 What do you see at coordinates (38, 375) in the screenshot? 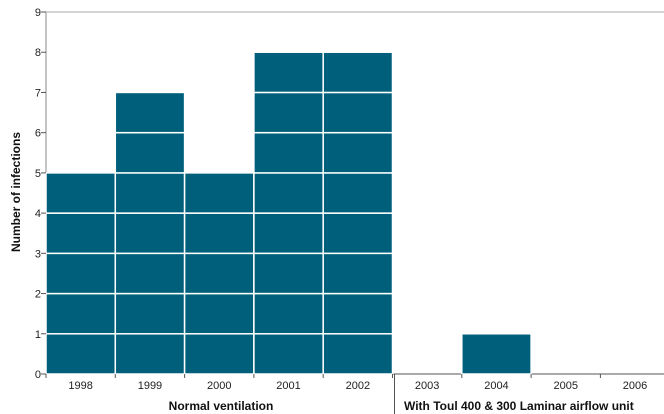
I see `y-tick-label-0: 0` at bounding box center [38, 375].